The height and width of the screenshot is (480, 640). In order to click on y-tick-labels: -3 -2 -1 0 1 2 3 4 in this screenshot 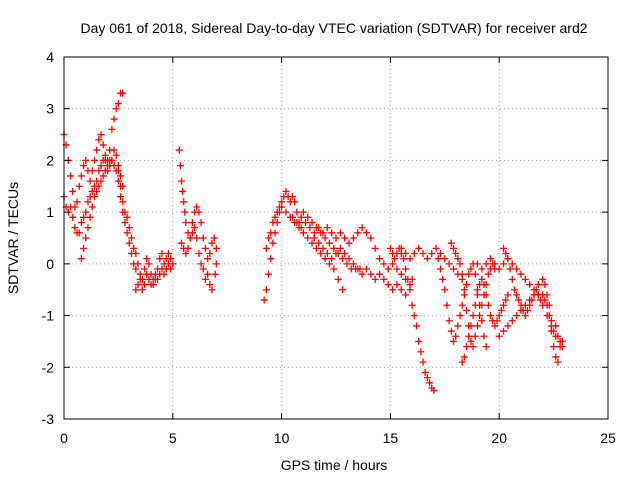, I will do `click(48, 238)`.